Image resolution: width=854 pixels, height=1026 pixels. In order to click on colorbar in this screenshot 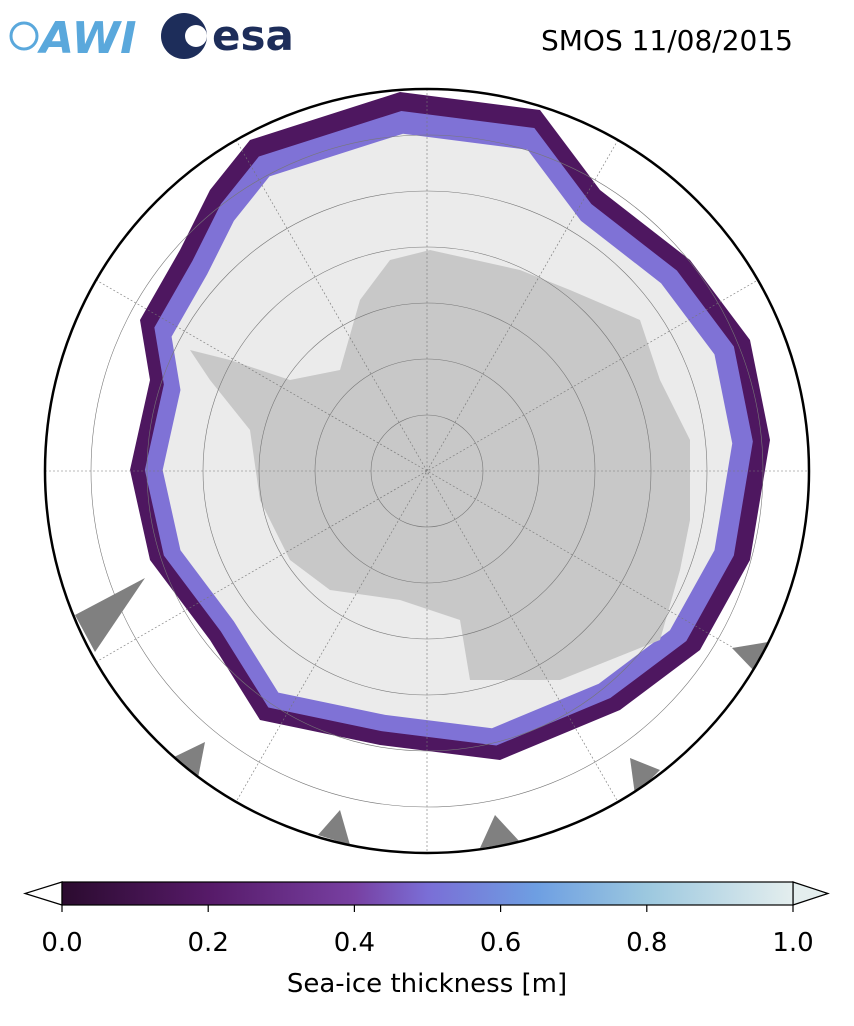, I will do `click(426, 893)`.